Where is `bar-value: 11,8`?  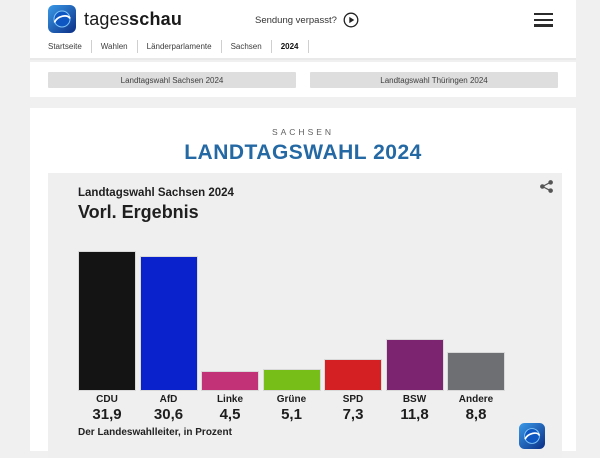
bar-value: 11,8 is located at coordinates (414, 414).